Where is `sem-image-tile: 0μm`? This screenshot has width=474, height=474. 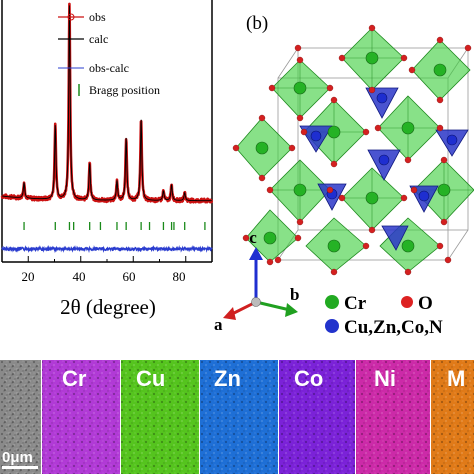
sem-image-tile: 0μm is located at coordinates (22, 417).